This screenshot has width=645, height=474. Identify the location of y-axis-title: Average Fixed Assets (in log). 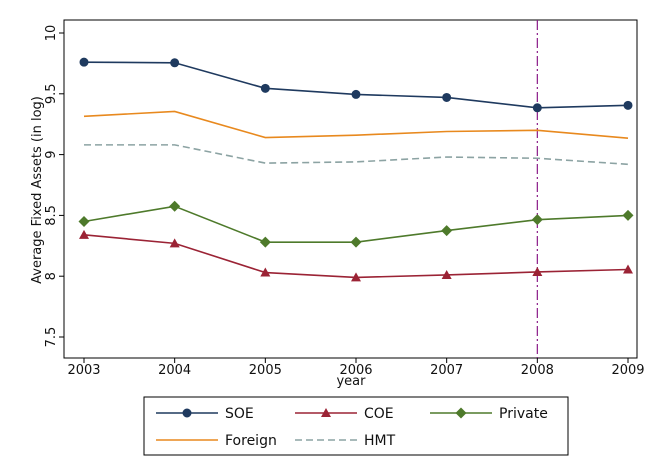
(37, 190).